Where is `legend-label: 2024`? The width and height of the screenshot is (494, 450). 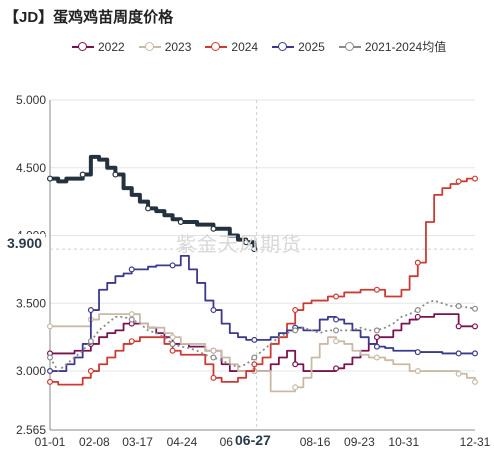 legend-label: 2024 is located at coordinates (245, 46).